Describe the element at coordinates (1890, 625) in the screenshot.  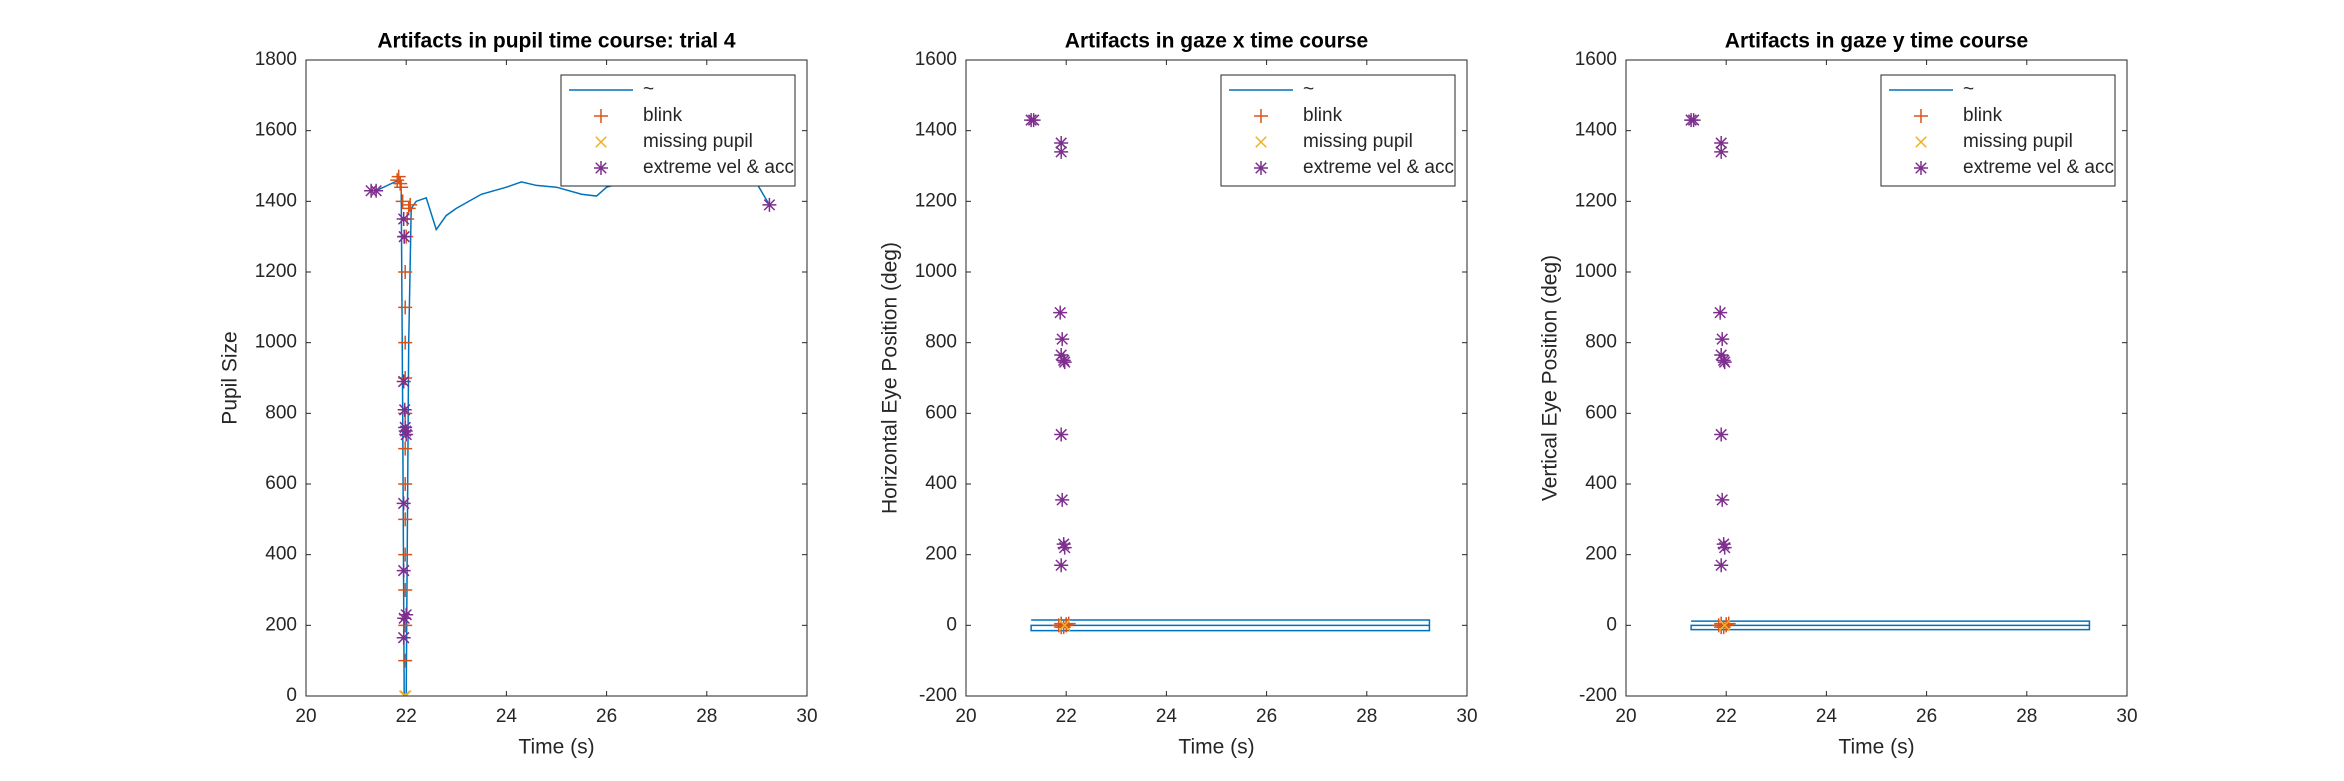
I see `data-line` at that location.